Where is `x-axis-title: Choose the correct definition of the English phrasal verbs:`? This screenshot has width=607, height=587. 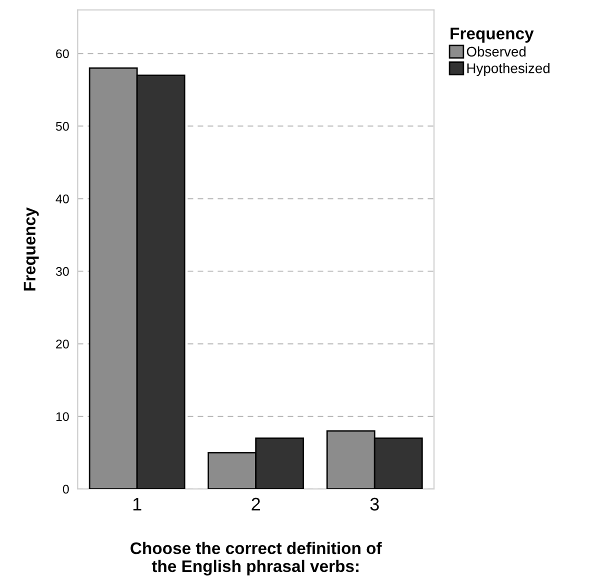 x-axis-title: Choose the correct definition of the English phrasal verbs: is located at coordinates (256, 559).